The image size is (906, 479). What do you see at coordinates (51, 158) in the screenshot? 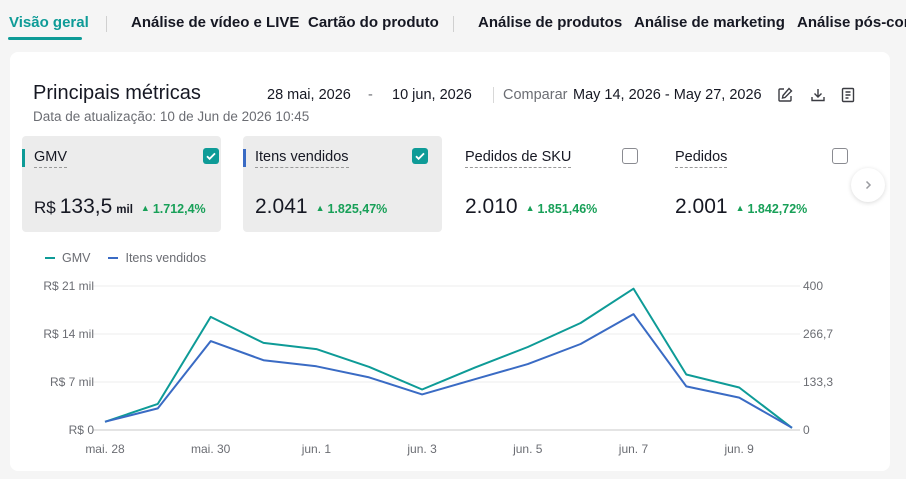
I see `metric-name: GMV` at bounding box center [51, 158].